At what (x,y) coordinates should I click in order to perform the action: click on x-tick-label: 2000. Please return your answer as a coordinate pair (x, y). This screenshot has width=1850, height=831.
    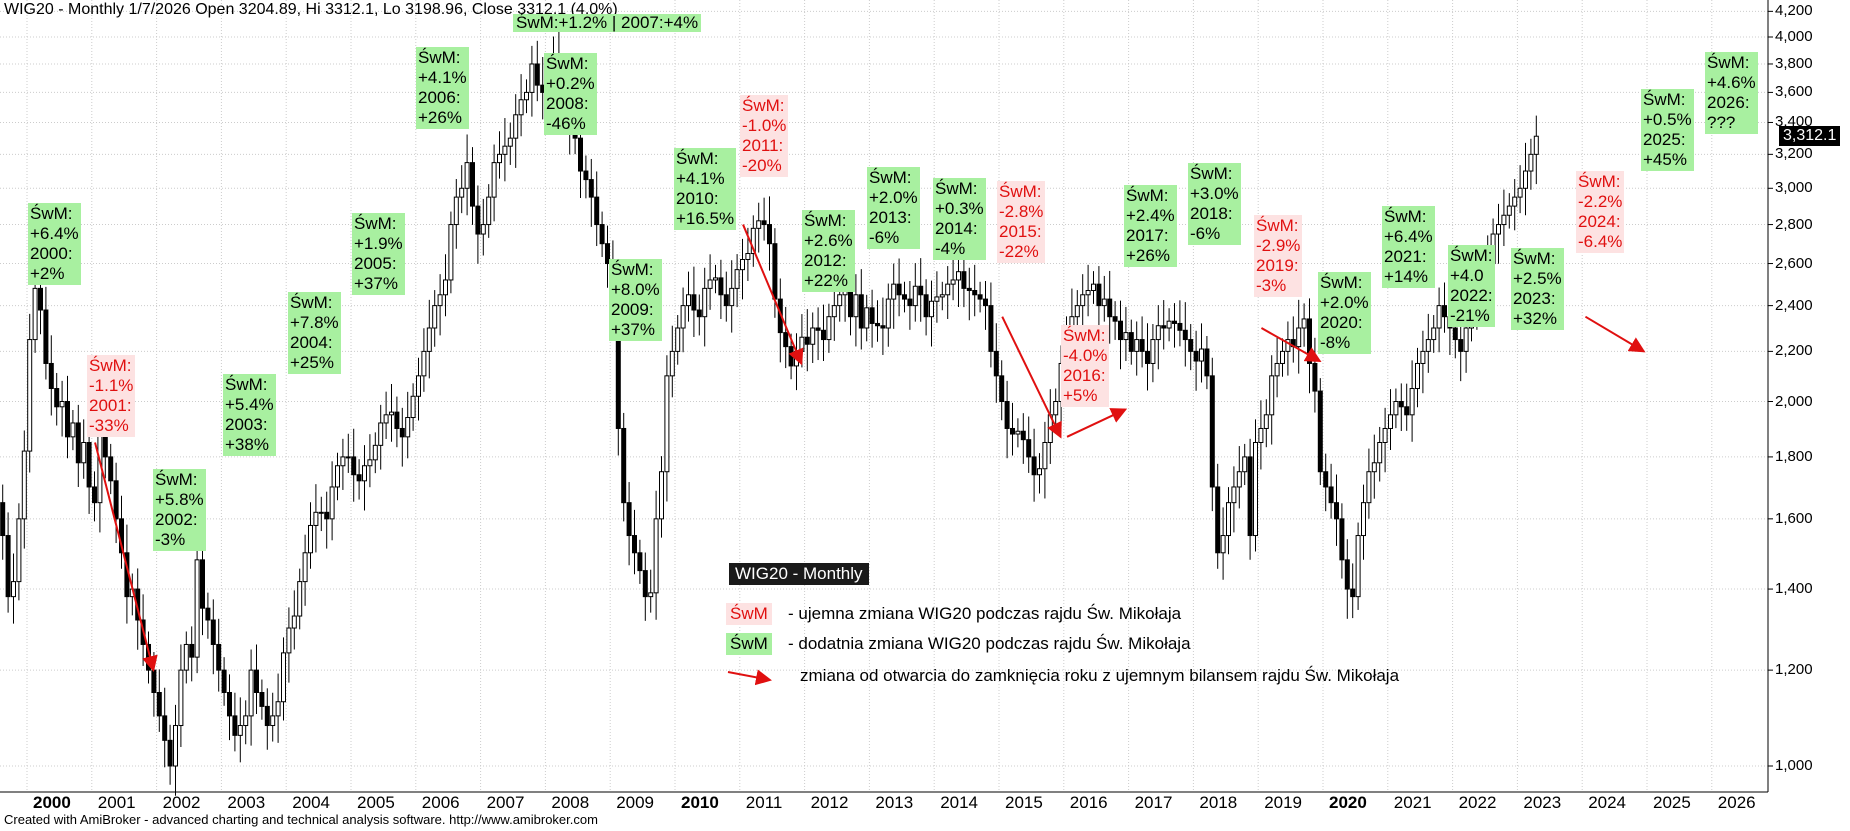
    Looking at the image, I should click on (52, 802).